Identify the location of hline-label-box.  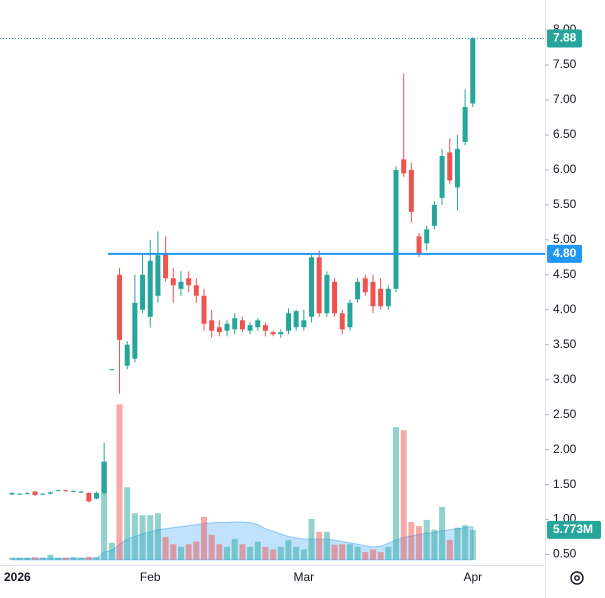
(564, 253).